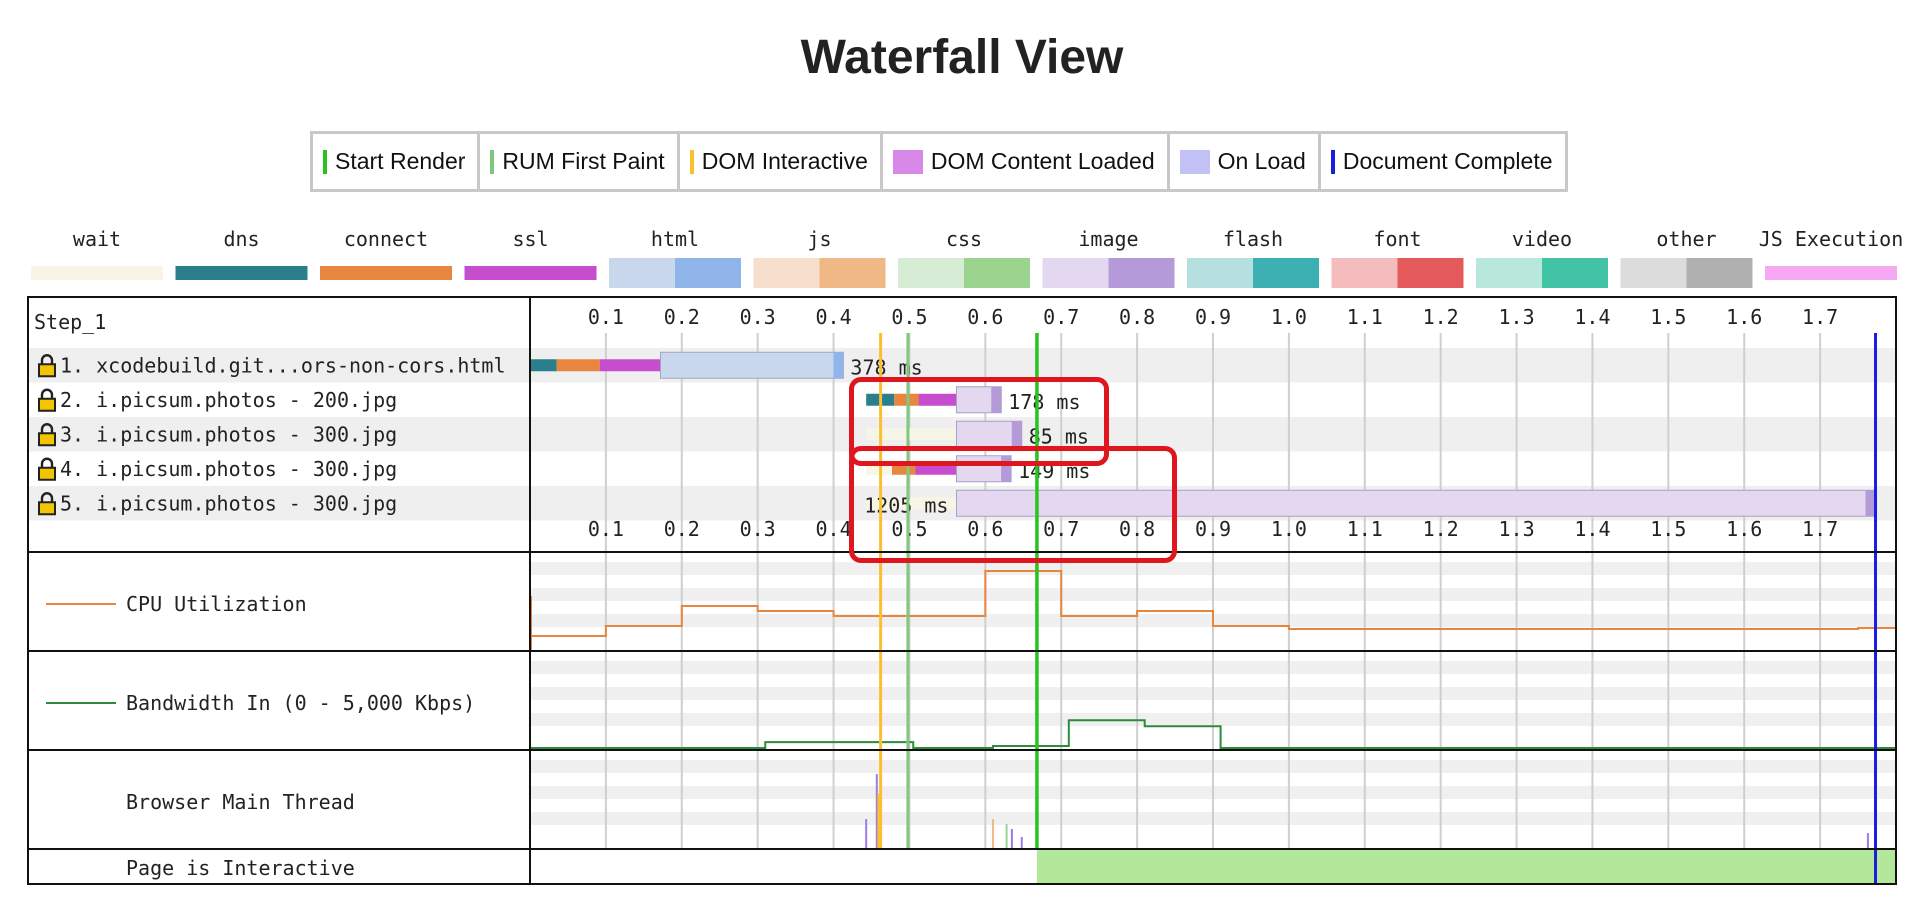  I want to click on legend-marker-item: Start Render, so click(395, 161).